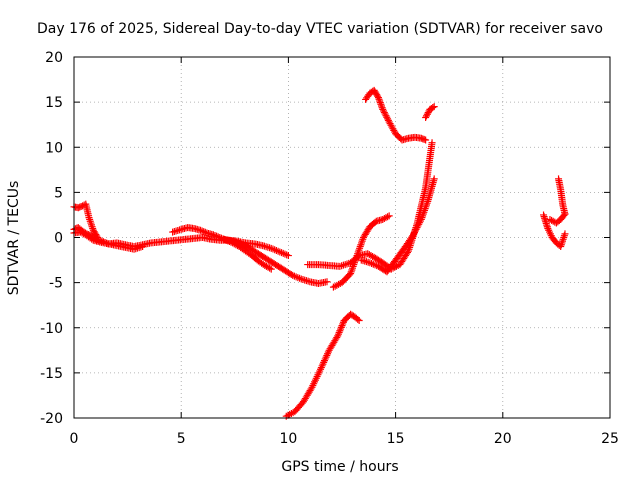 The height and width of the screenshot is (480, 640). Describe the element at coordinates (288, 439) in the screenshot. I see `x-tick-label: 10` at that location.